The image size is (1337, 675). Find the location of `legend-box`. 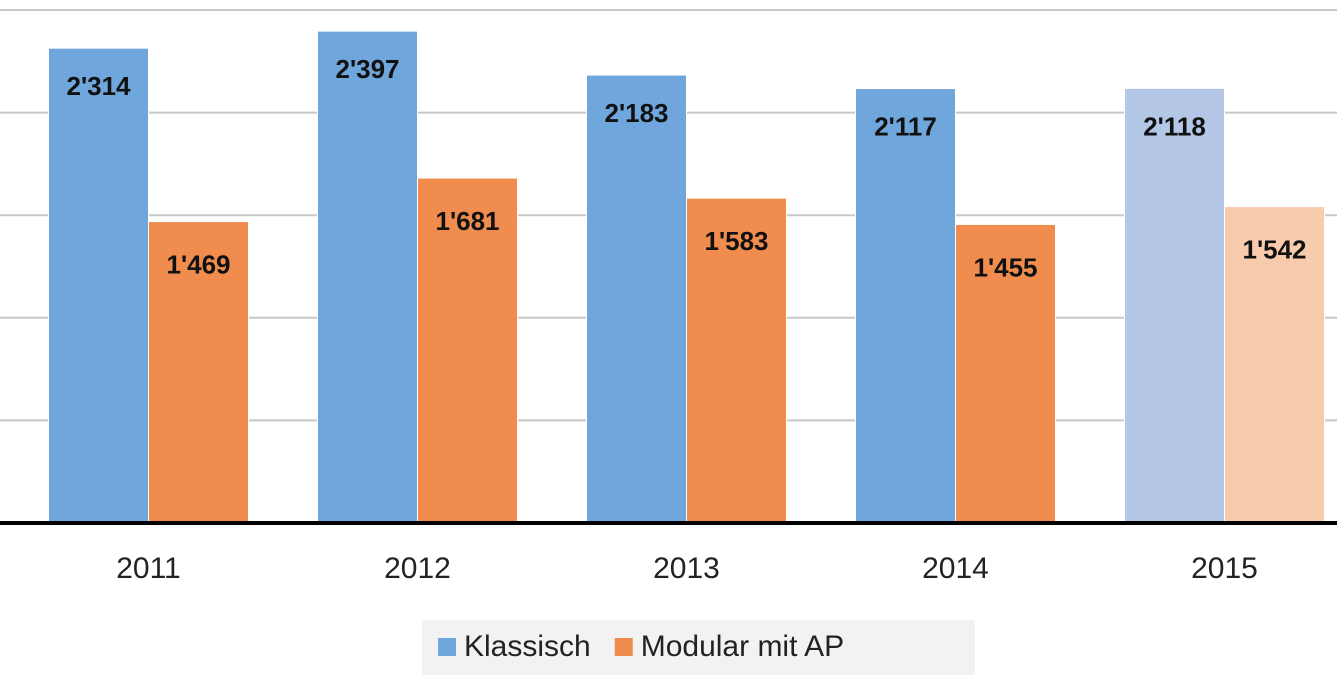

legend-box is located at coordinates (698, 647).